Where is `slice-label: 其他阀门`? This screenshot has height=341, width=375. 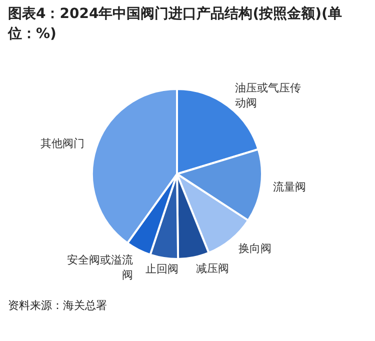 slice-label: 其他阀门 is located at coordinates (62, 143).